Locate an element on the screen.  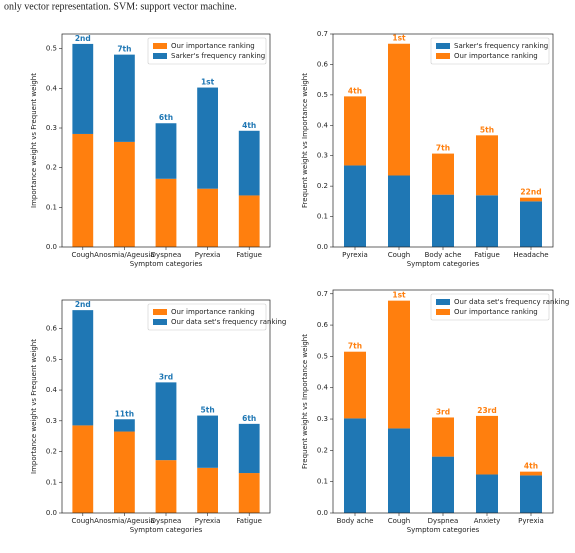
rank-label: 23rd is located at coordinates (487, 410).